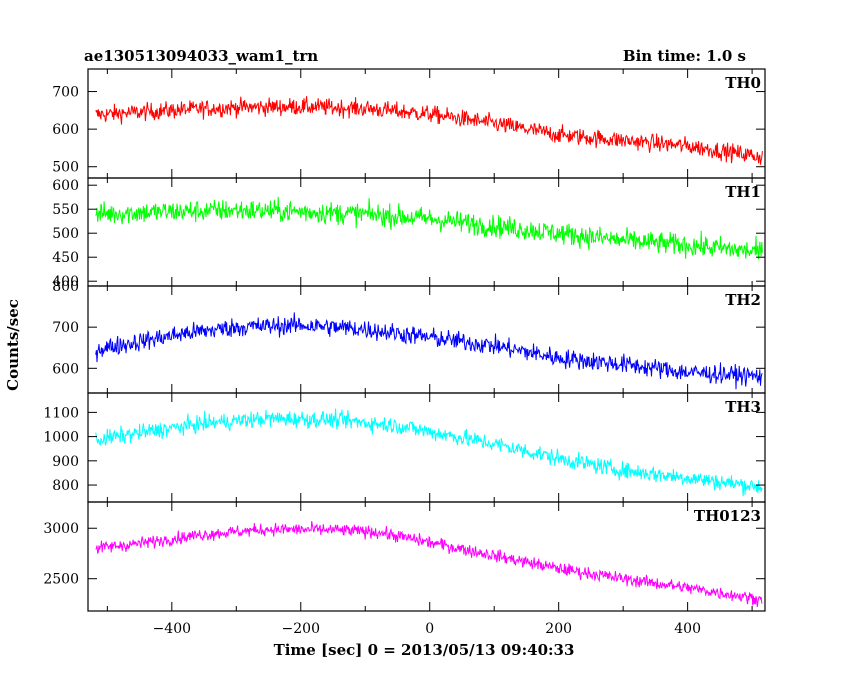 The height and width of the screenshot is (680, 850). I want to click on series-line-th2, so click(429, 351).